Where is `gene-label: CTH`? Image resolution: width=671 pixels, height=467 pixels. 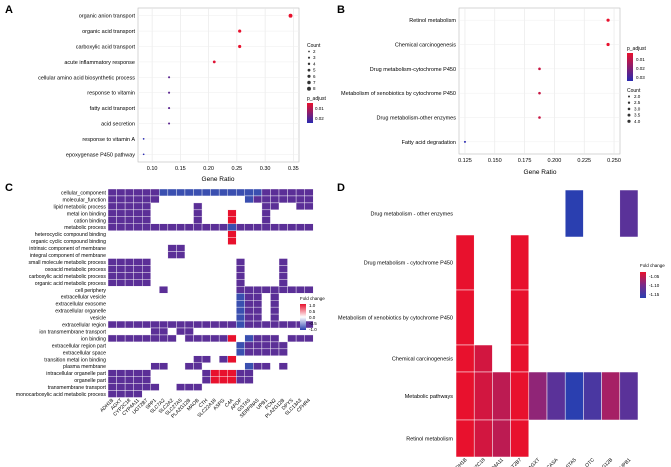
gene-label: CTH is located at coordinates (204, 403).